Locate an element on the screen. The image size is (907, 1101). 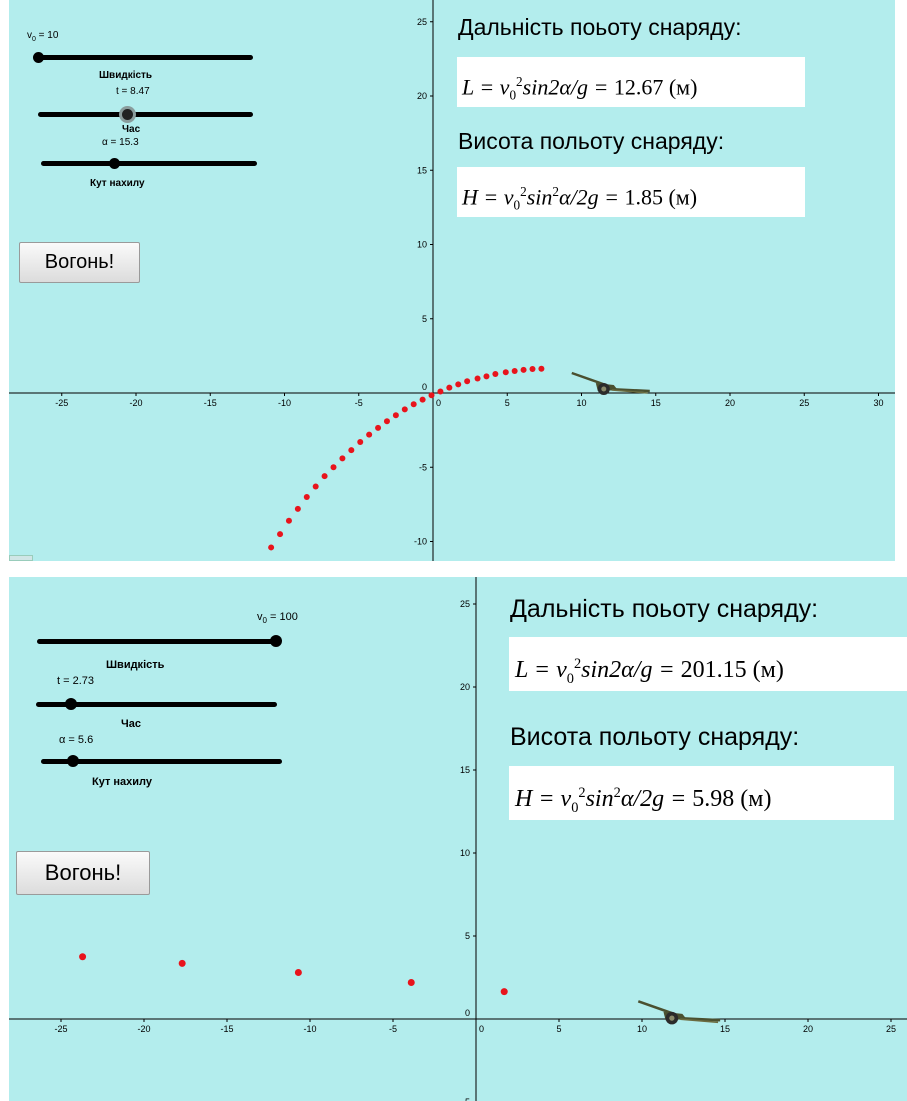
x-tick-label: 30 is located at coordinates (878, 403).